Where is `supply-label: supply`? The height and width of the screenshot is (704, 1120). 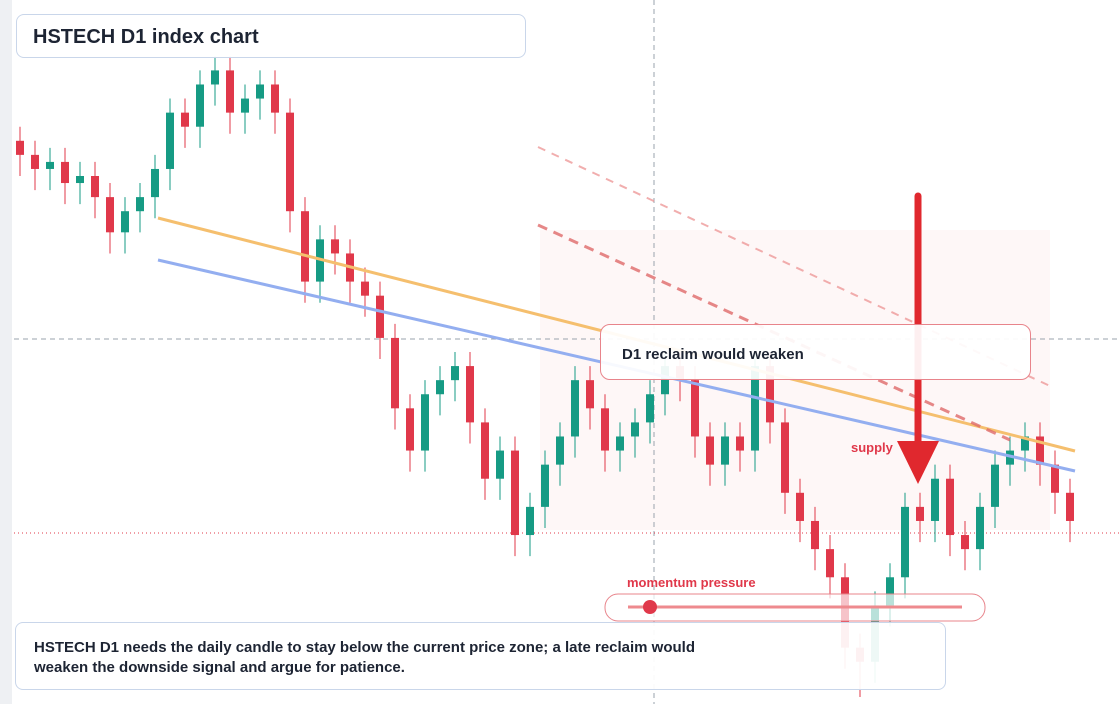
supply-label: supply is located at coordinates (872, 447).